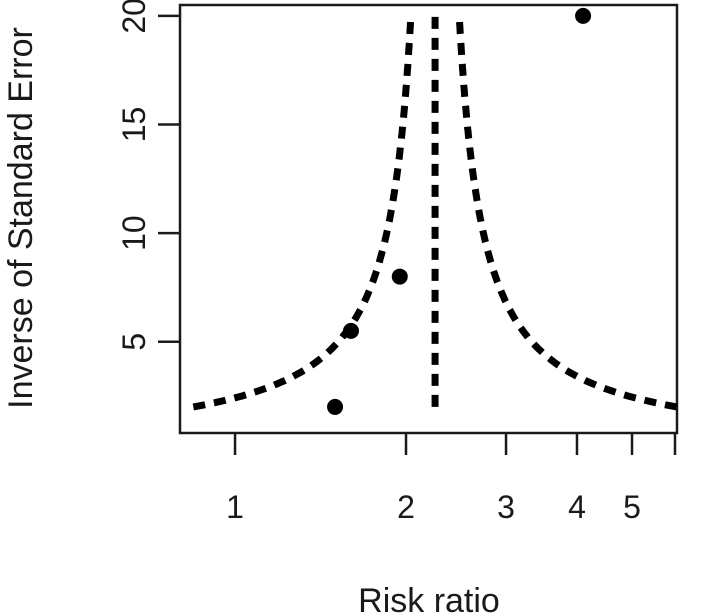 Image resolution: width=709 pixels, height=616 pixels. Describe the element at coordinates (451, 479) in the screenshot. I see `x-axis: 1 2 3 4 5` at that location.